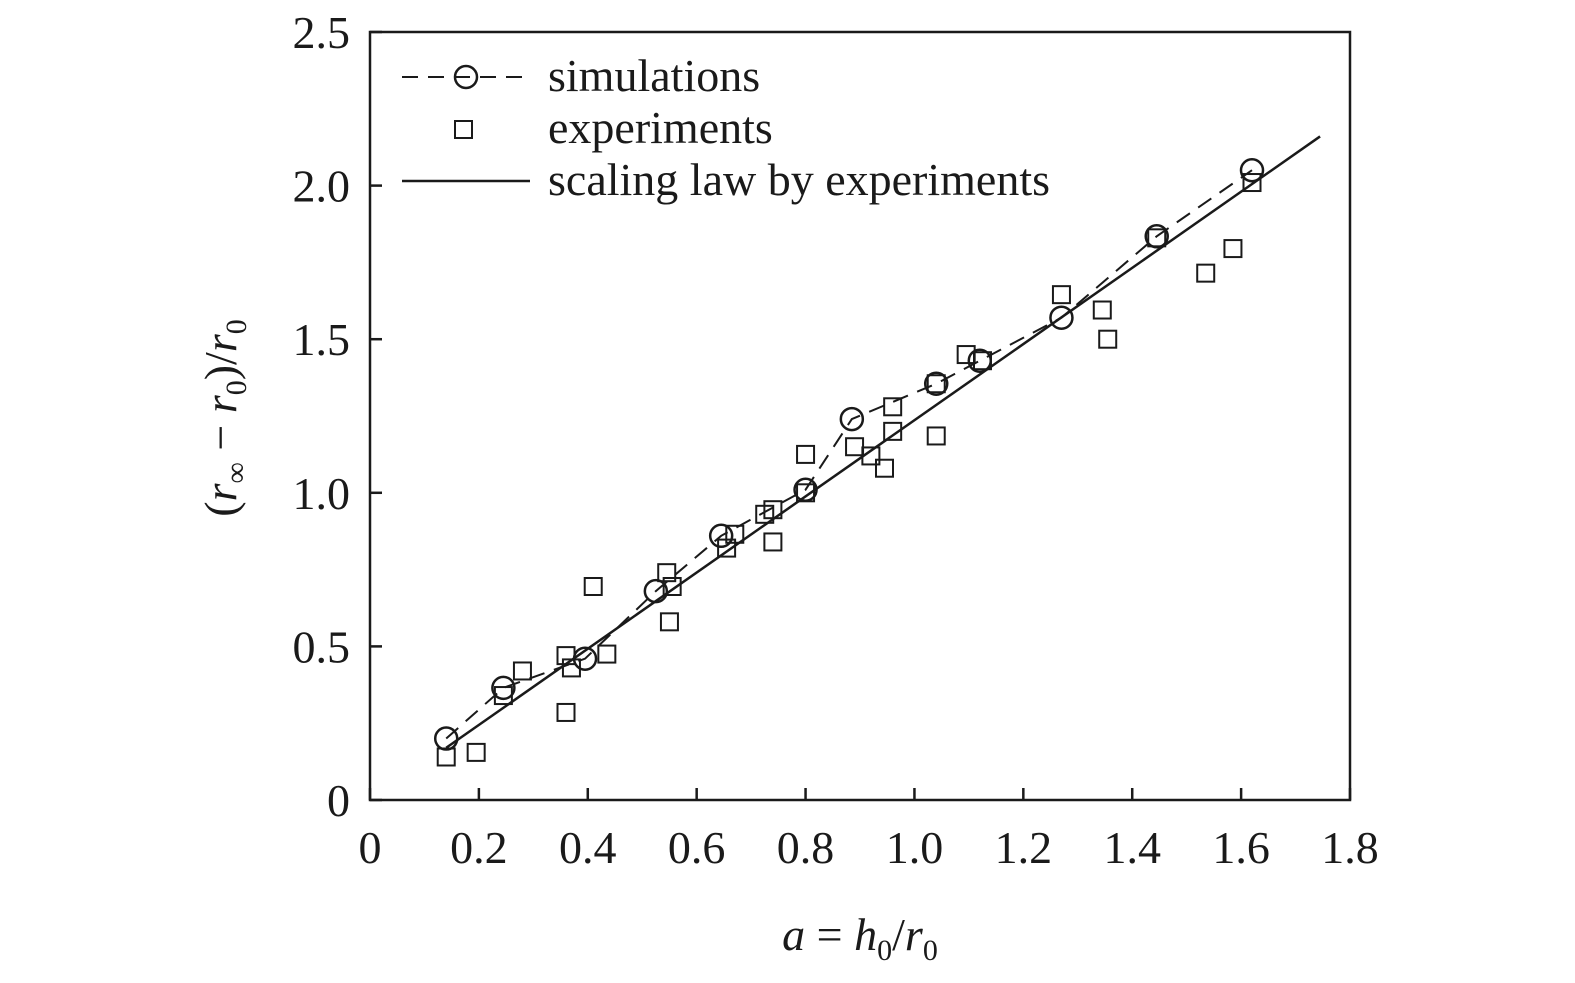 The height and width of the screenshot is (983, 1575). I want to click on y-tick-labels: 0 0.5 1.0 1.5 2.0 2.5, so click(322, 416).